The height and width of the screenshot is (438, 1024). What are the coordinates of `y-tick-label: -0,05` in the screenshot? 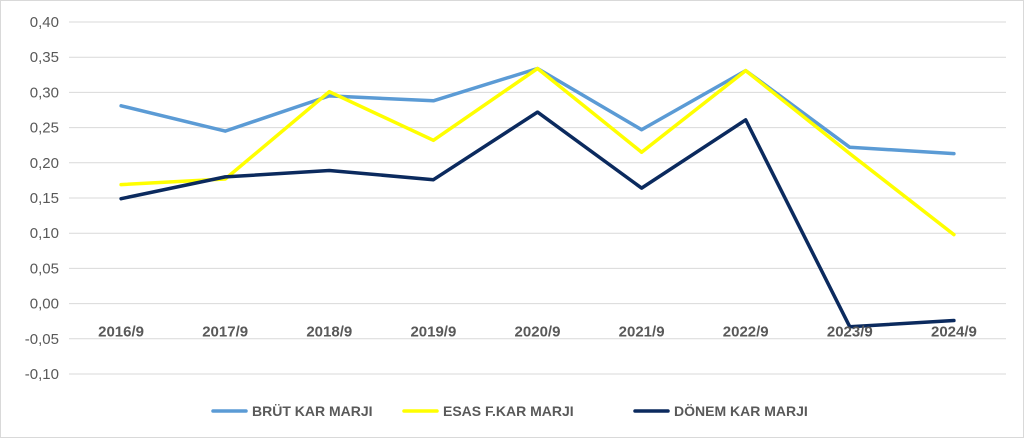 It's located at (42, 339).